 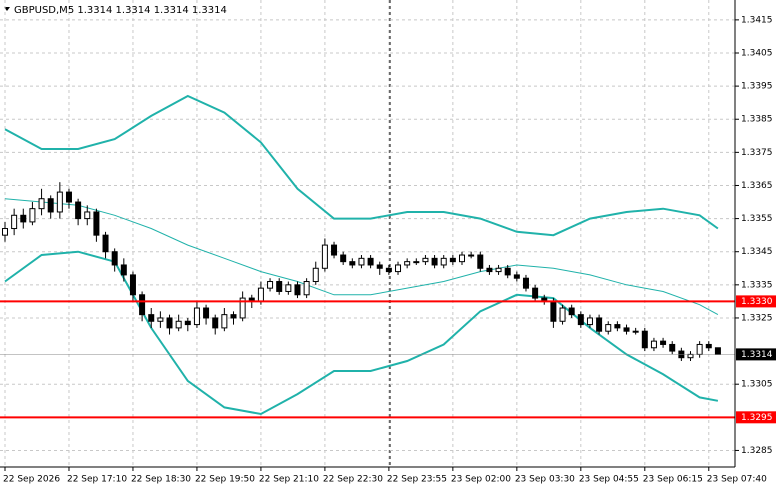 What do you see at coordinates (757, 252) in the screenshot?
I see `y-tick-label: 1.3345` at bounding box center [757, 252].